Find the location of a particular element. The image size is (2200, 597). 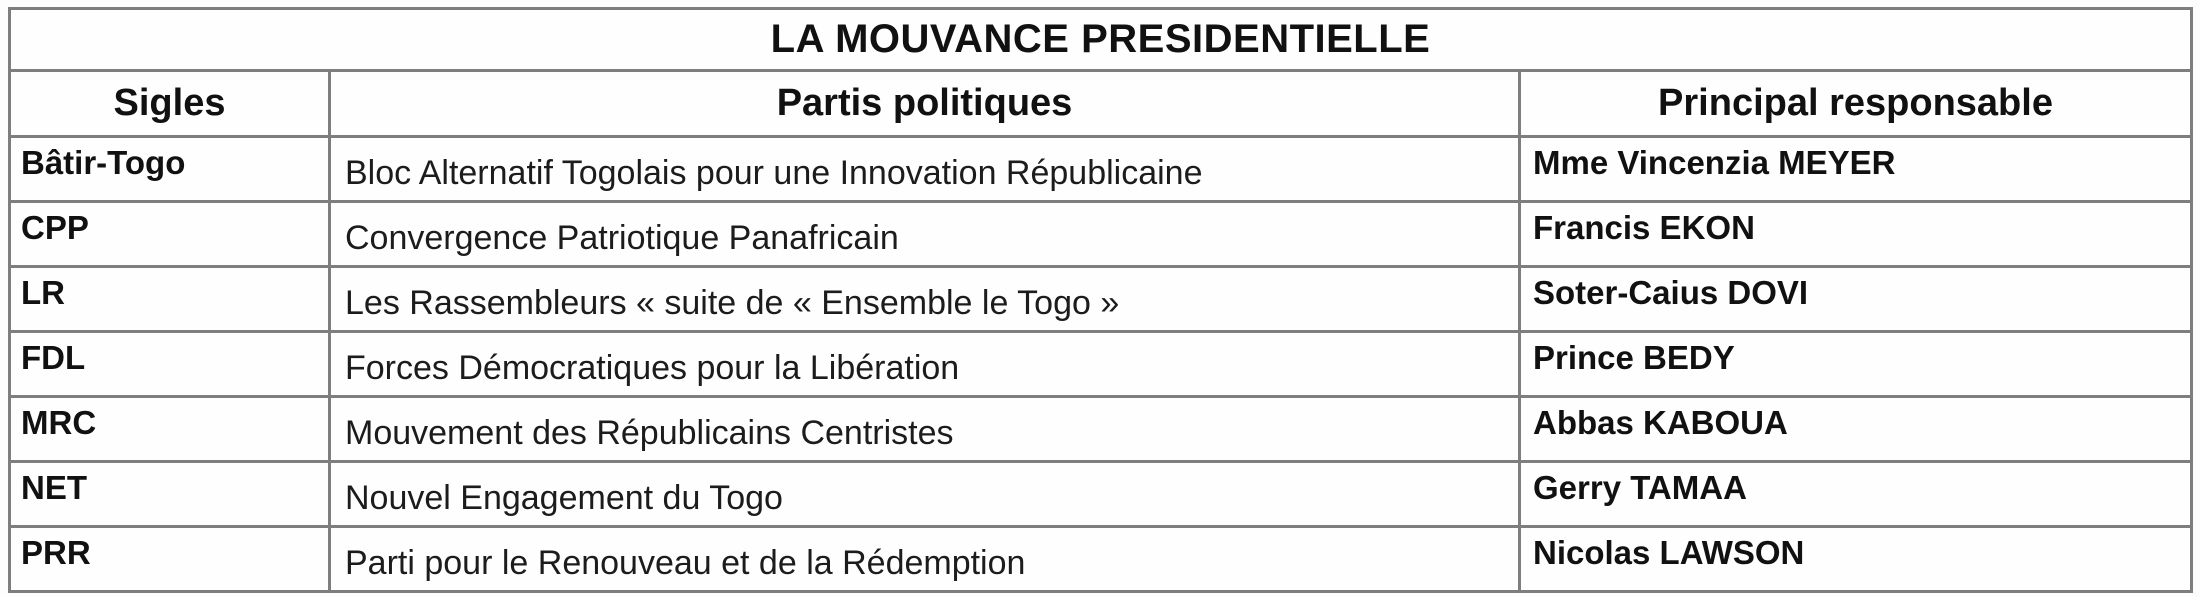

sigle-cell: CPP is located at coordinates (169, 234).